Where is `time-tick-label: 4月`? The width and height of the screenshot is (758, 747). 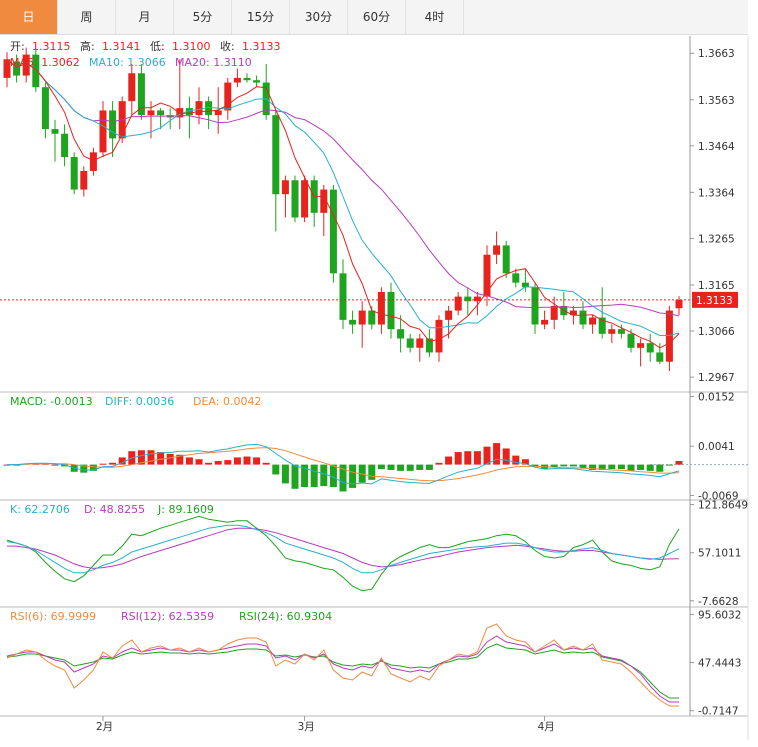 time-tick-label: 4月 is located at coordinates (546, 727).